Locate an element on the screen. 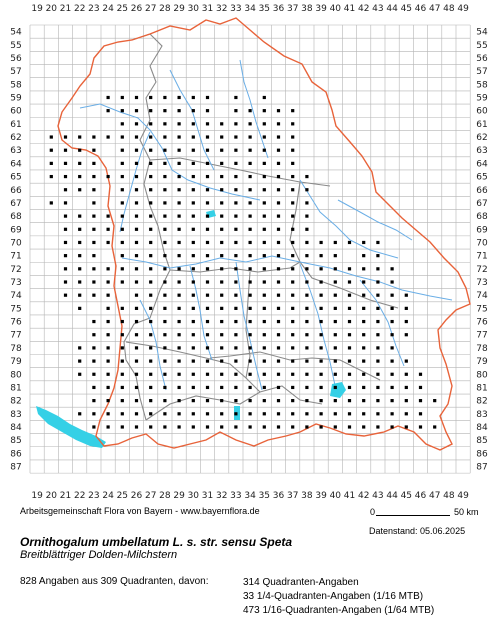  row-label: 87 is located at coordinates (481, 468).